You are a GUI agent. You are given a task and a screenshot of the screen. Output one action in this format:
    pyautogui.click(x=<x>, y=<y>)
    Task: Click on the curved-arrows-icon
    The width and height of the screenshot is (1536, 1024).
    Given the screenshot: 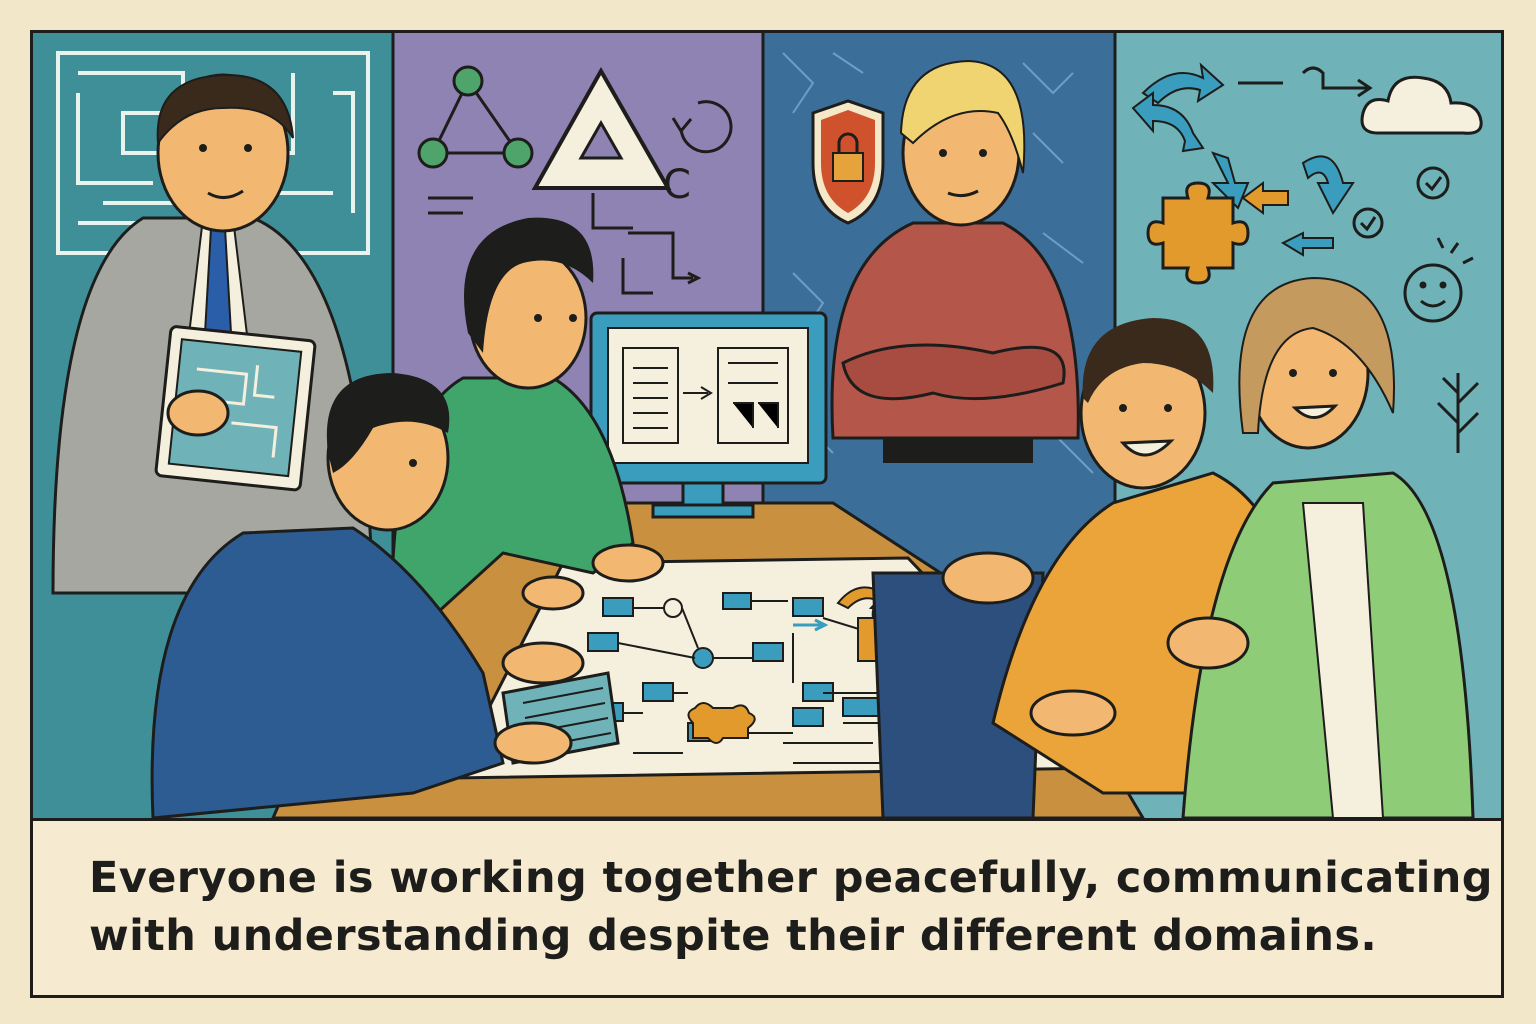 What is the action you would take?
    pyautogui.click(x=1243, y=159)
    